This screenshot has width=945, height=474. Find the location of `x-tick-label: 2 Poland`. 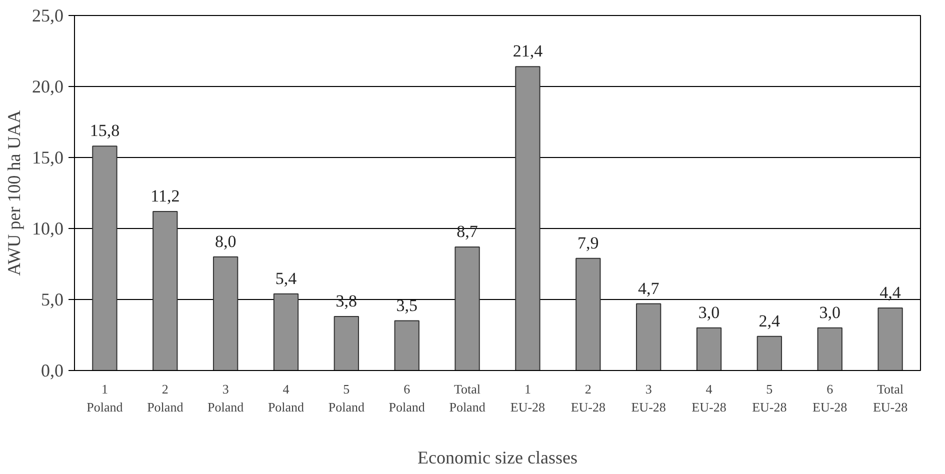

x-tick-label: 2 Poland is located at coordinates (165, 398).